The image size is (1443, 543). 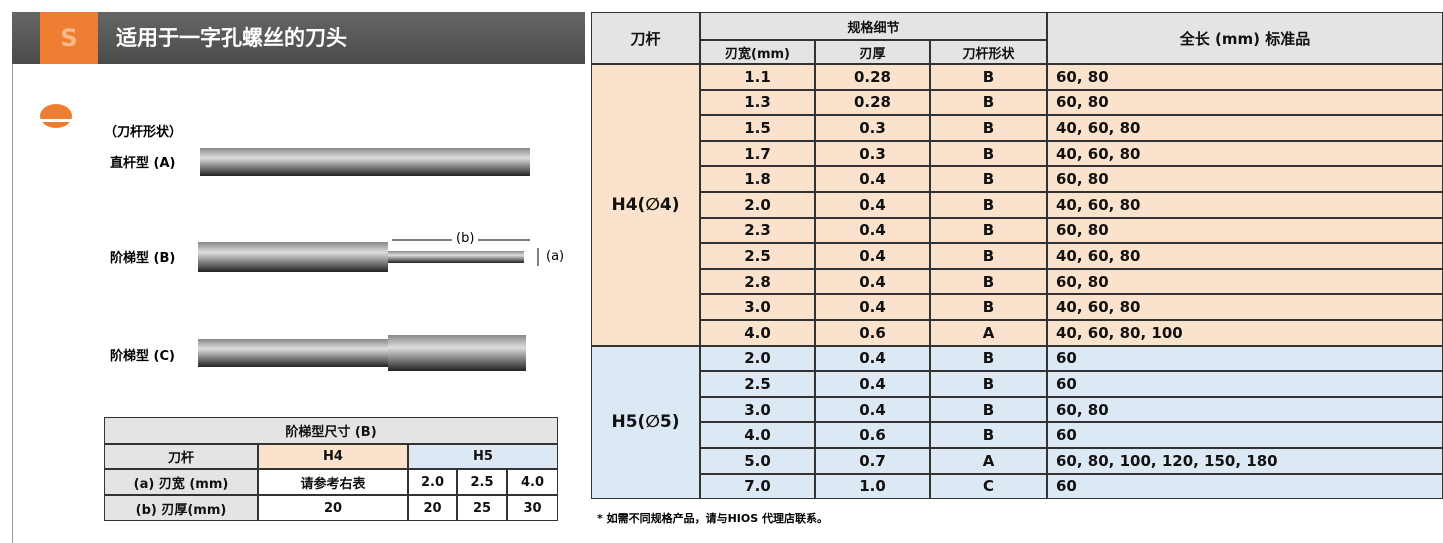 I want to click on table-cell: 20, so click(x=333, y=508).